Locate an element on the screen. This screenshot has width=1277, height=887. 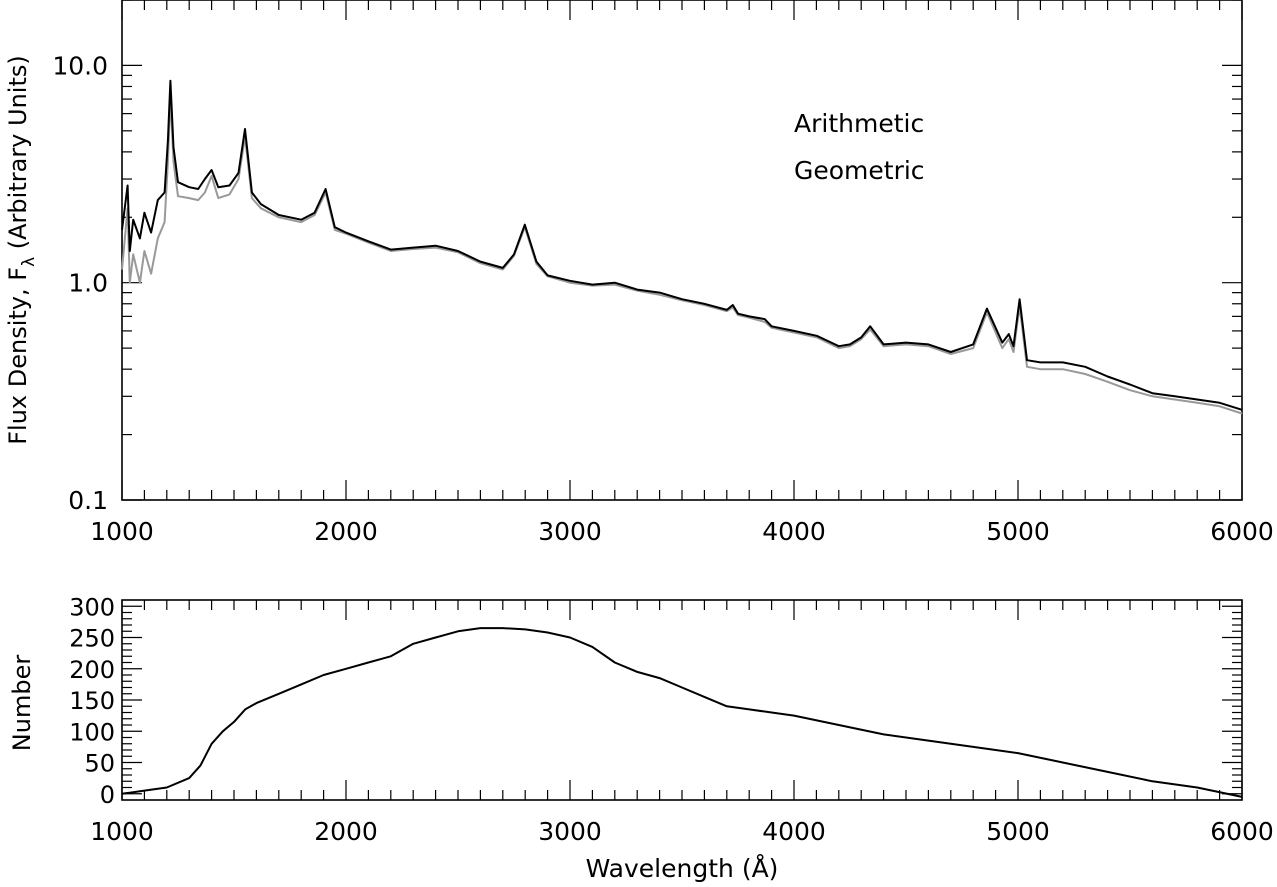
number-y-tick-label: 50 is located at coordinates (99, 764).